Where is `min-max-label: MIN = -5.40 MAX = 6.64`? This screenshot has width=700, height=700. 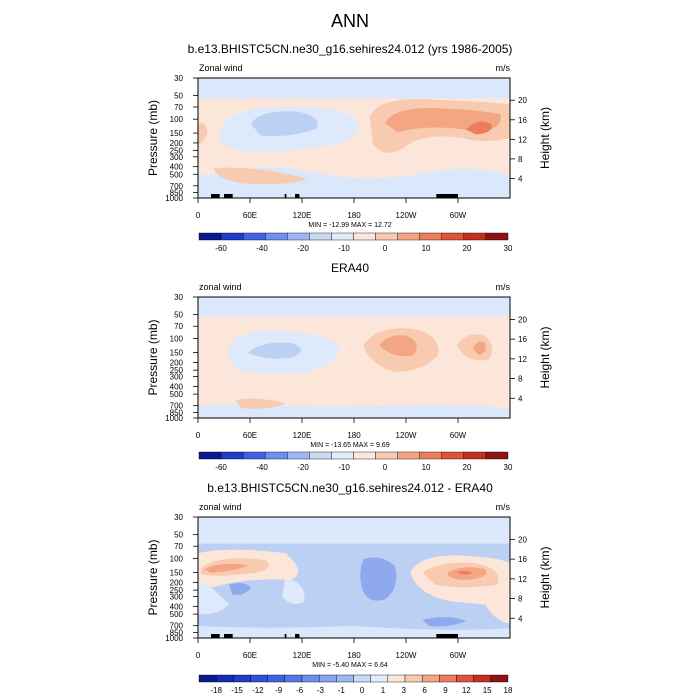
min-max-label: MIN = -5.40 MAX = 6.64 is located at coordinates (350, 665).